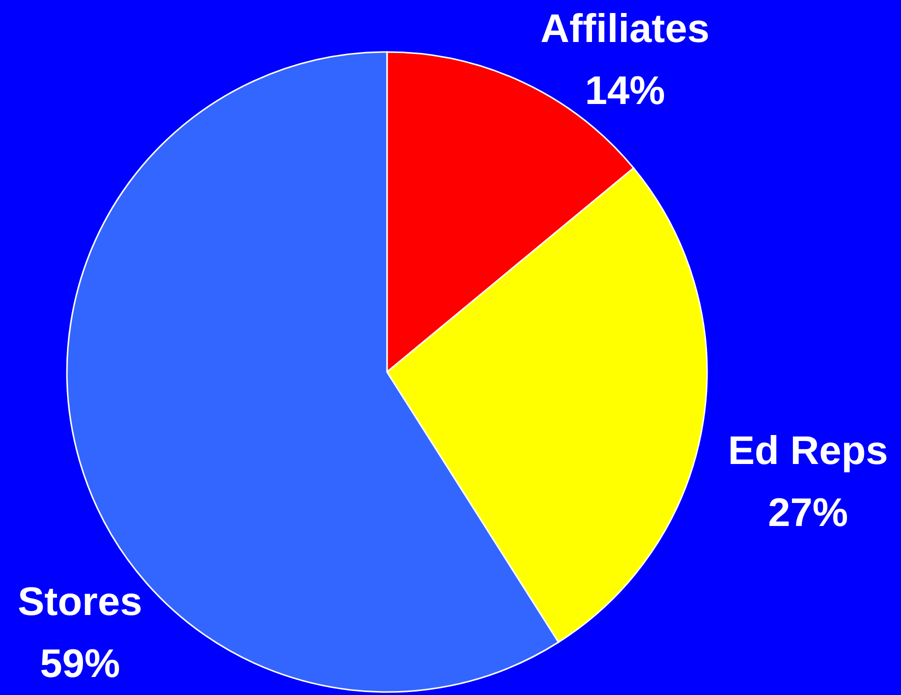  Describe the element at coordinates (80, 602) in the screenshot. I see `slice-label: Stores` at that location.